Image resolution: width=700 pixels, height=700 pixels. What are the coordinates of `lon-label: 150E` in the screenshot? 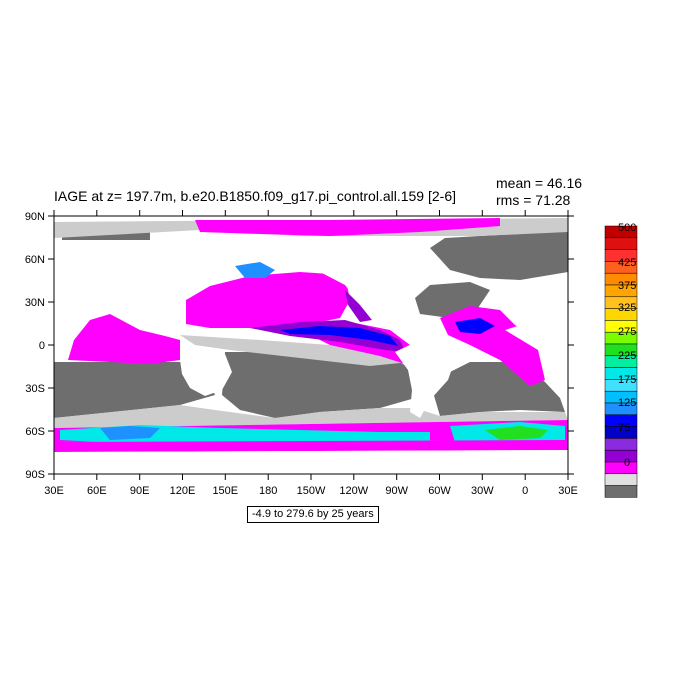 It's located at (225, 491).